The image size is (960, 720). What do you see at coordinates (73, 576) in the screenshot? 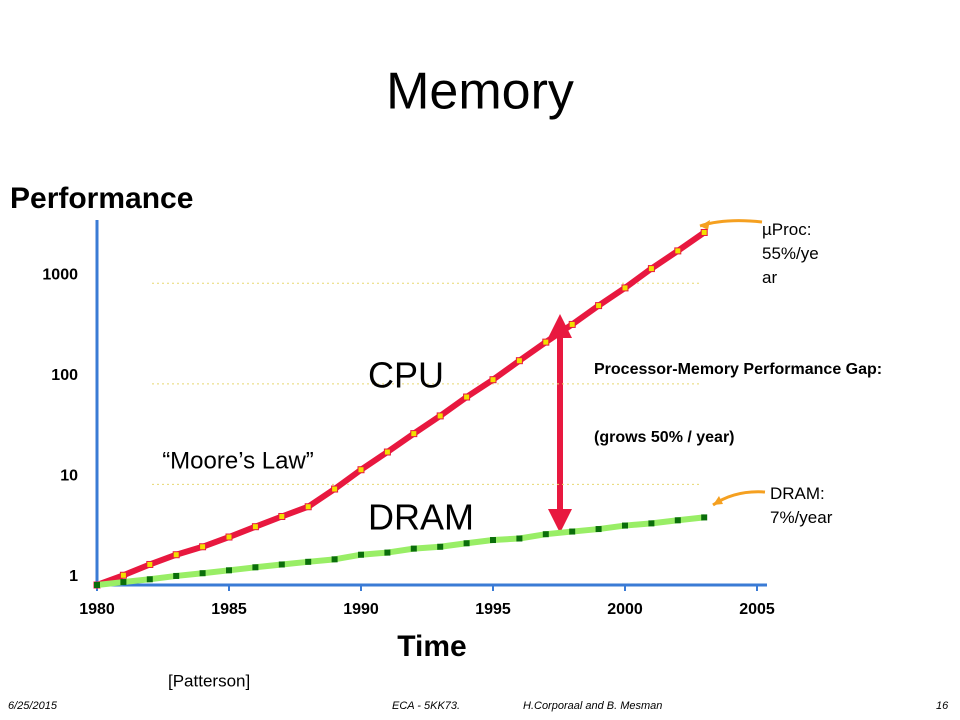
I see `y-tick-label: 1` at bounding box center [73, 576].